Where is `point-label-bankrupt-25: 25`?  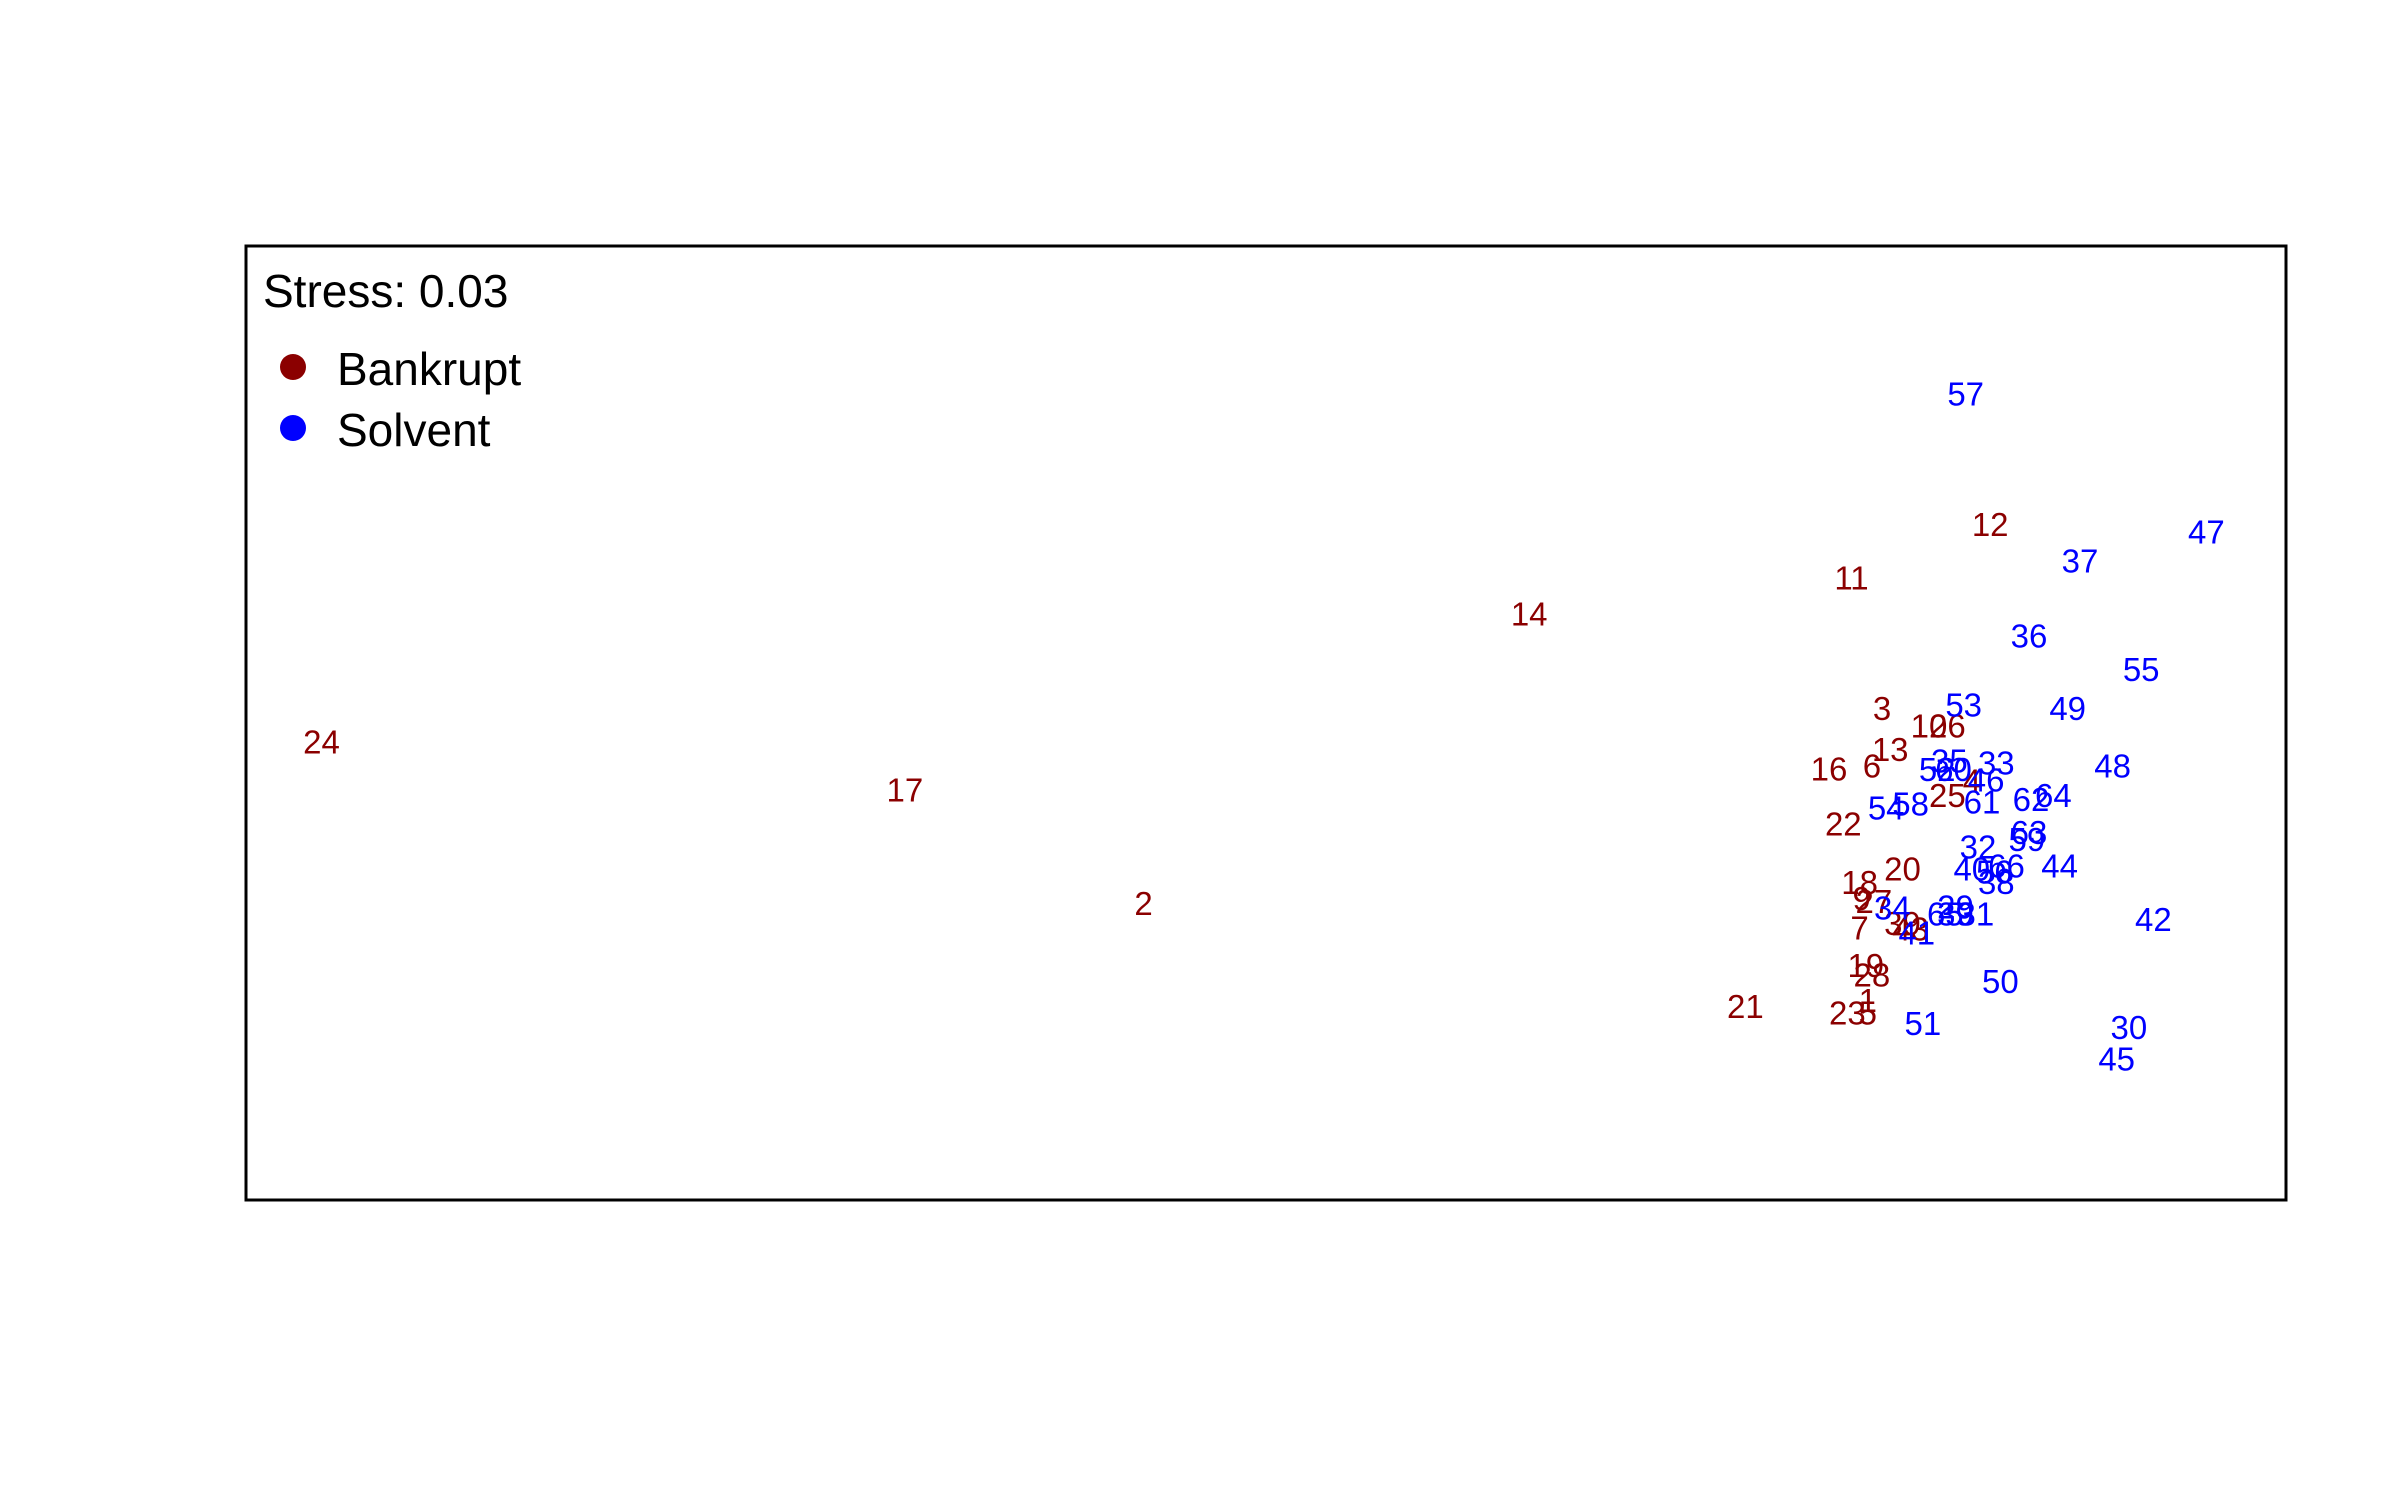
point-label-bankrupt-25: 25 is located at coordinates (1947, 795).